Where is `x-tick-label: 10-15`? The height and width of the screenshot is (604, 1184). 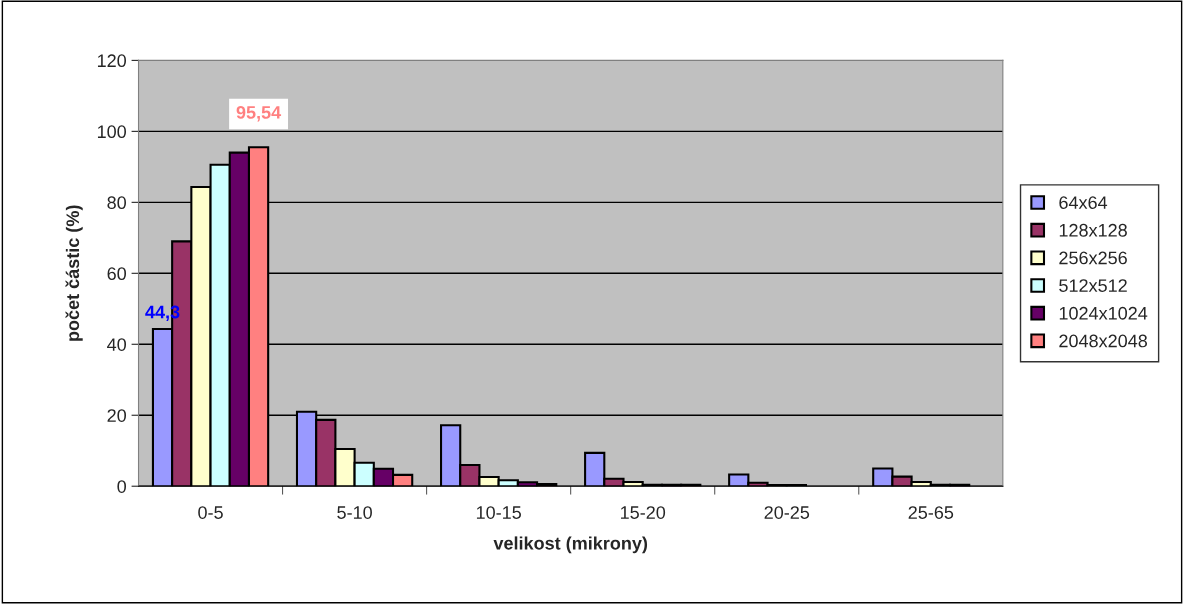 x-tick-label: 10-15 is located at coordinates (498, 512).